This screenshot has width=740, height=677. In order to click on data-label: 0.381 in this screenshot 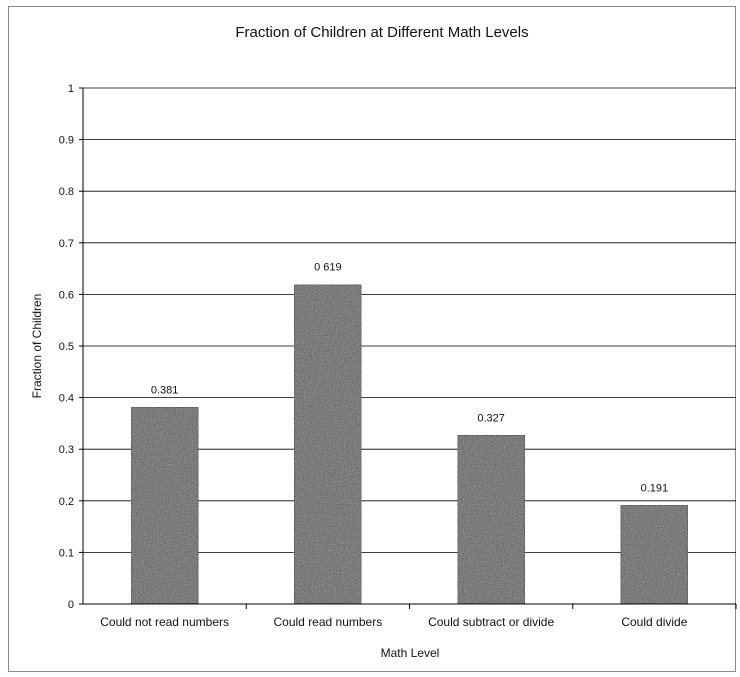, I will do `click(165, 390)`.